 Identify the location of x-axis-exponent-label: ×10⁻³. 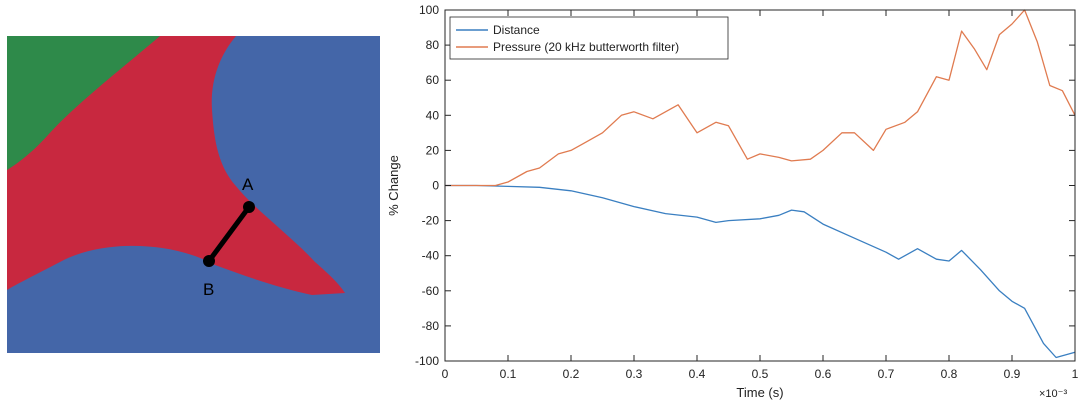
(1053, 394).